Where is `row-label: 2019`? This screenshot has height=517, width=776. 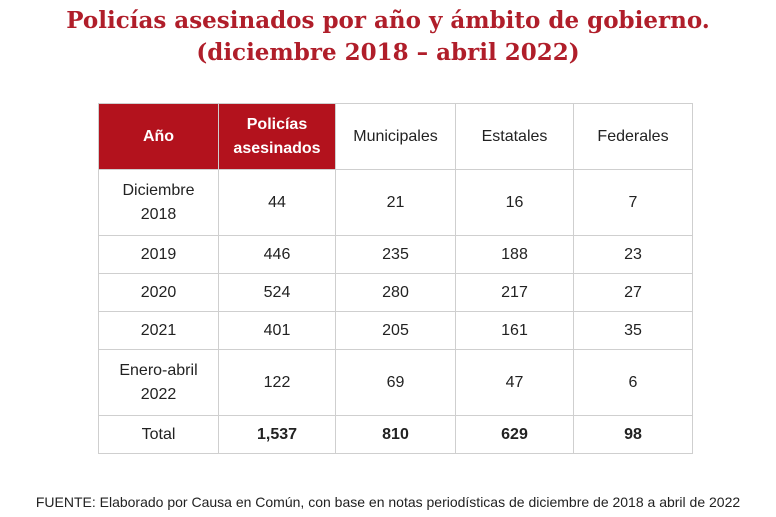 row-label: 2019 is located at coordinates (158, 254).